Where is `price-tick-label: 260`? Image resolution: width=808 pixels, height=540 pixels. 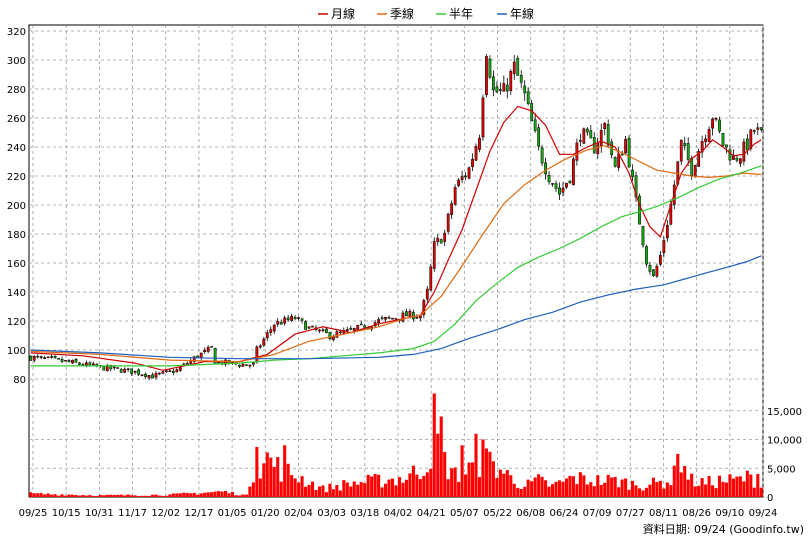 price-tick-label: 260 is located at coordinates (16, 119).